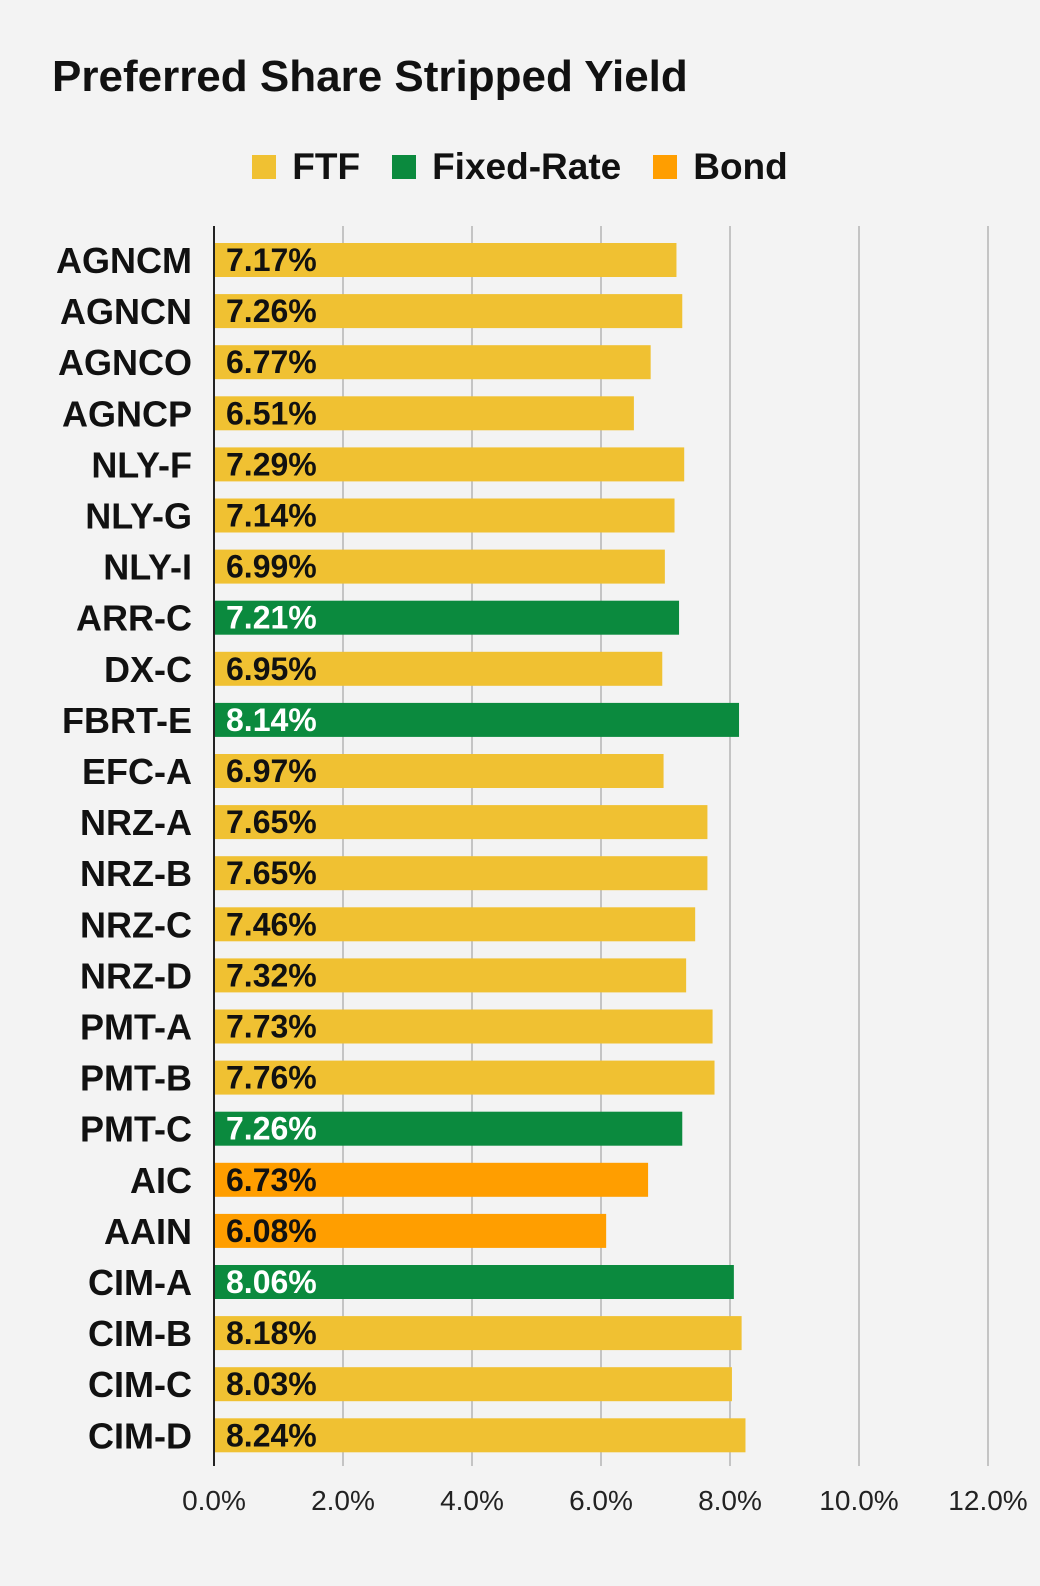 The height and width of the screenshot is (1586, 1040). I want to click on category-label-cim-a: CIM-A, so click(140, 1282).